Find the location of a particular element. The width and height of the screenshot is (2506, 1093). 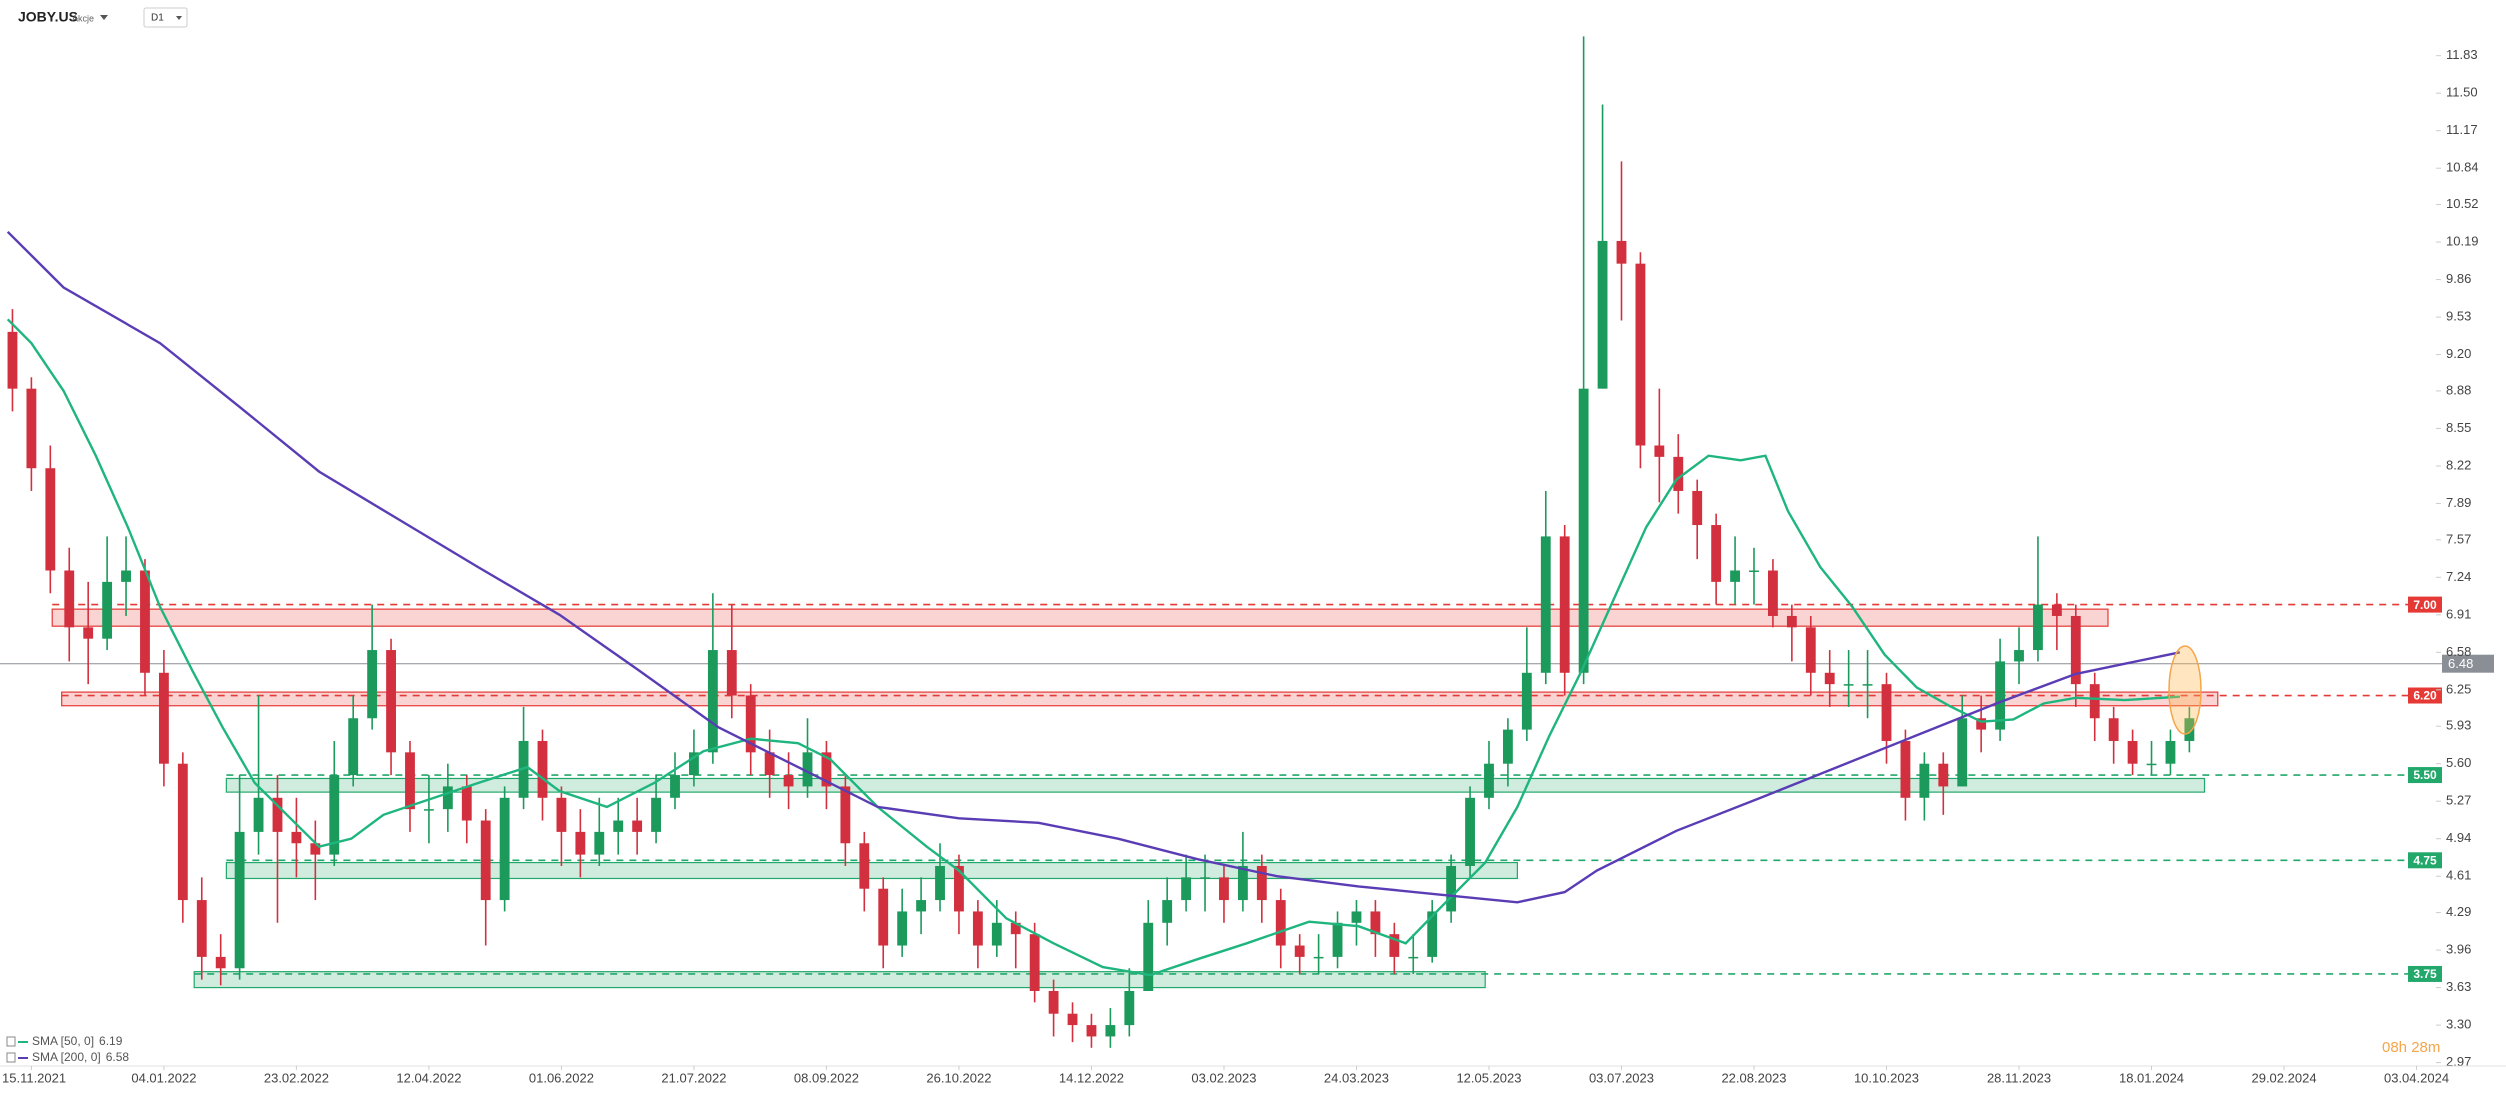

x-tick-label: 26.10.2022 is located at coordinates (958, 1077).